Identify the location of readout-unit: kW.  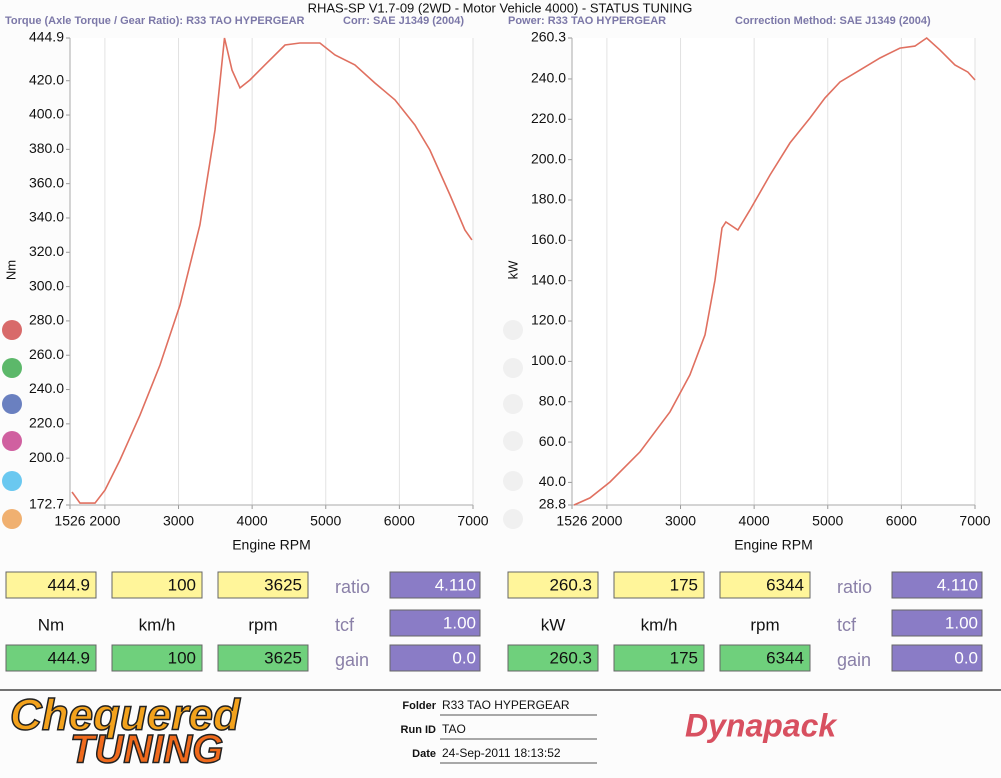
(553, 624).